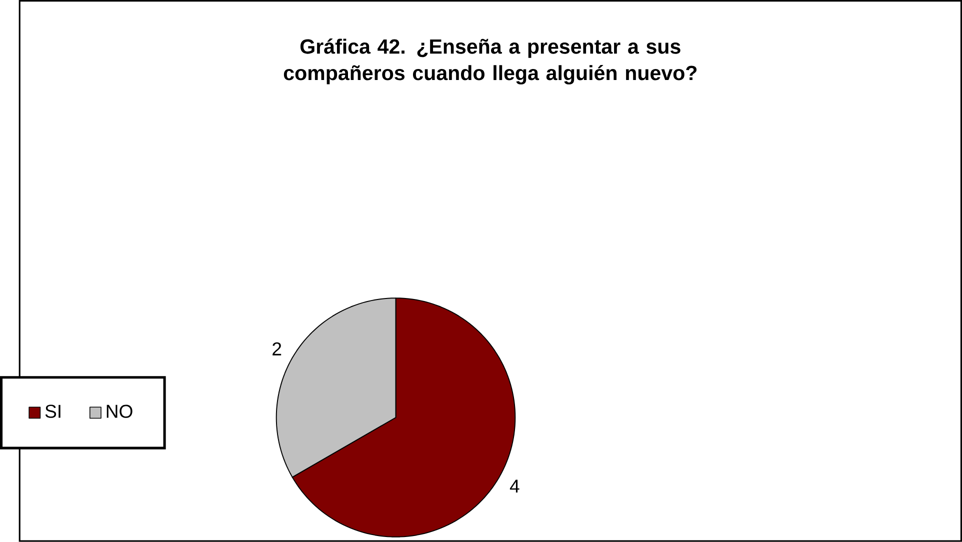  Describe the element at coordinates (490, 61) in the screenshot. I see `chart-title: Gráfica 42. ¿Enseña a presentar a sus compañeros cuando llega alguién nuevo?` at that location.